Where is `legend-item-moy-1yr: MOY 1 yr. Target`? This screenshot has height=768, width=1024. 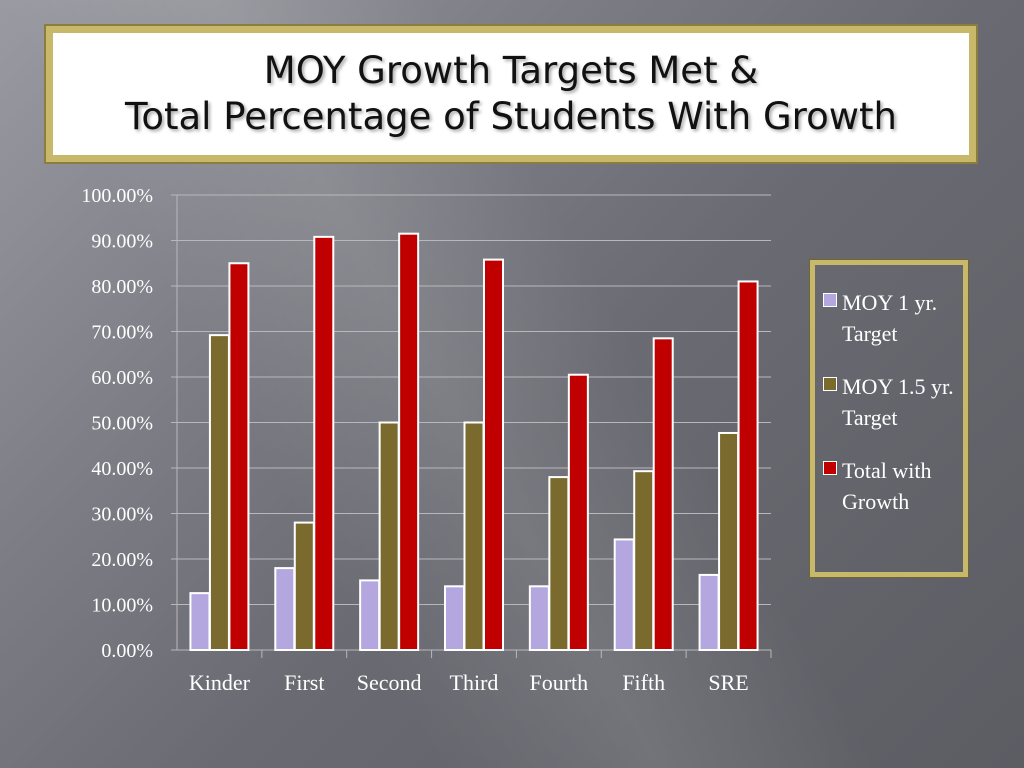 legend-item-moy-1yr: MOY 1 yr. Target is located at coordinates (893, 318).